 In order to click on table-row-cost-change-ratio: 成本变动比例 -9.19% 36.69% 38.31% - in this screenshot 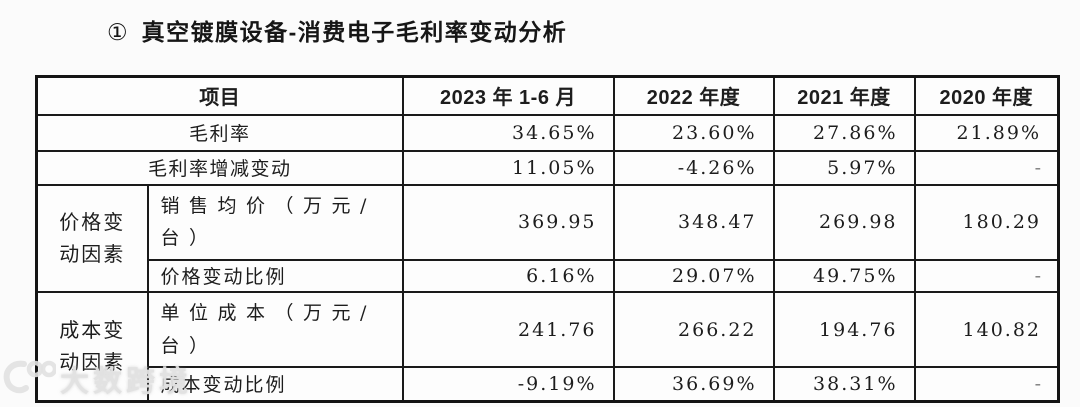, I will do `click(548, 384)`.